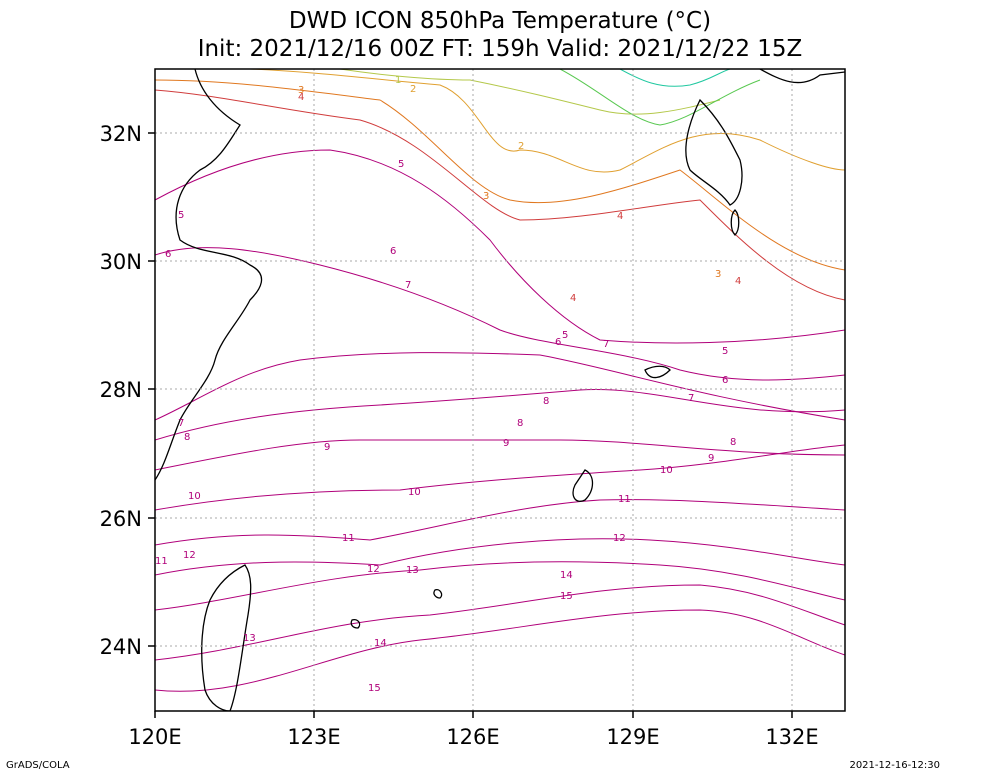  What do you see at coordinates (398, 80) in the screenshot?
I see `contour-label: 1` at bounding box center [398, 80].